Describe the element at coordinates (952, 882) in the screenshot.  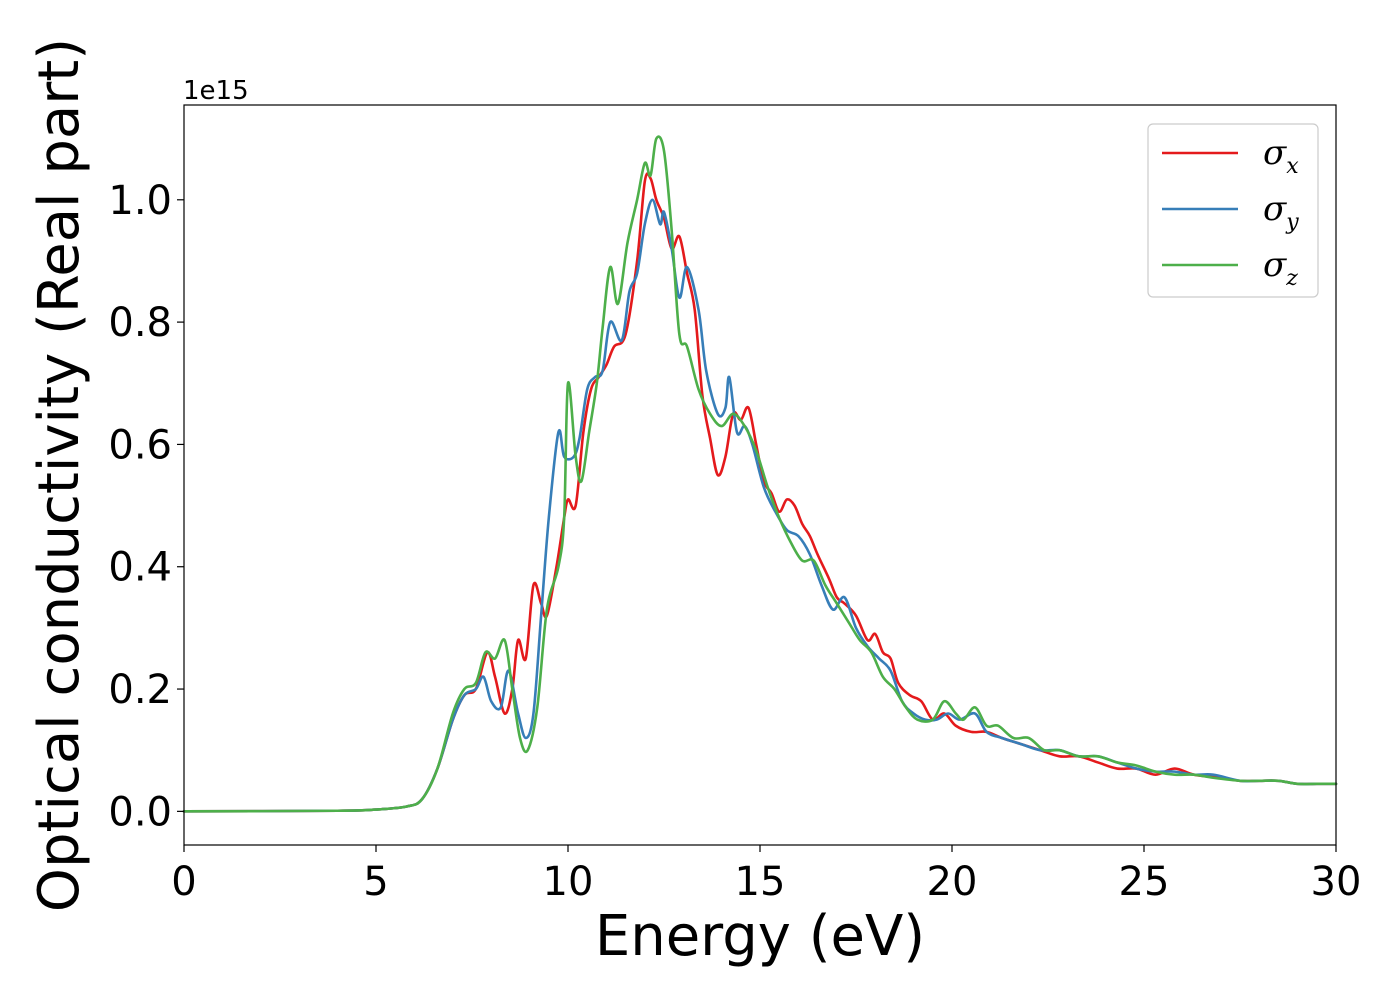
I see `x-tick-label: 20` at that location.